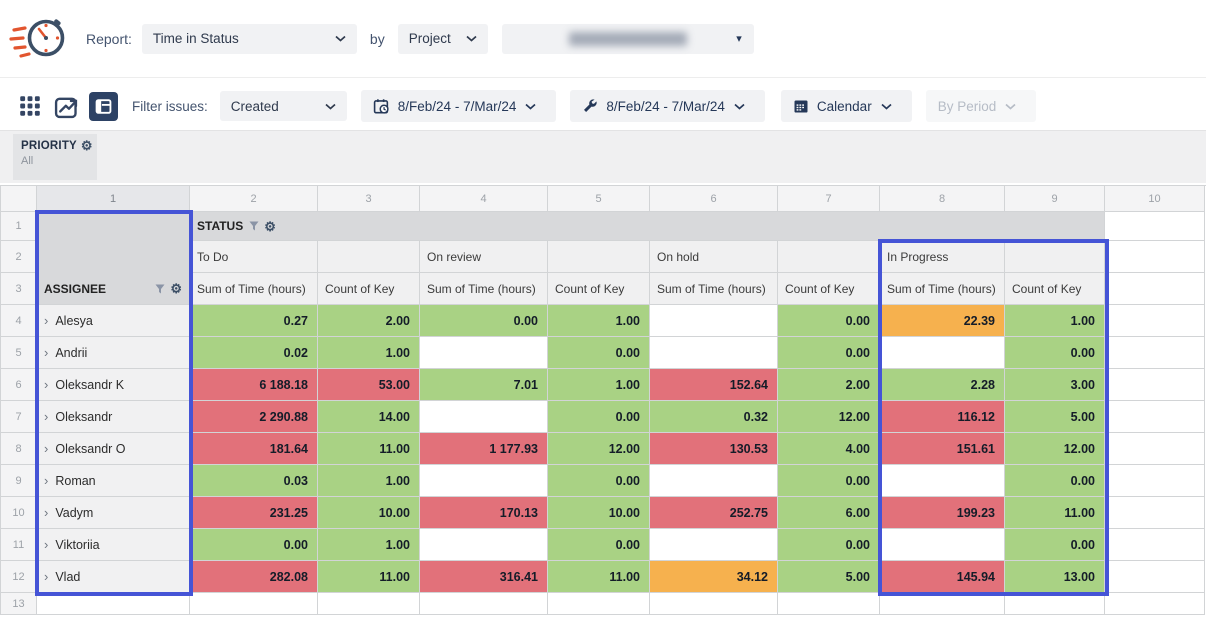  Describe the element at coordinates (627, 38) in the screenshot. I see `project-select: ▾` at that location.